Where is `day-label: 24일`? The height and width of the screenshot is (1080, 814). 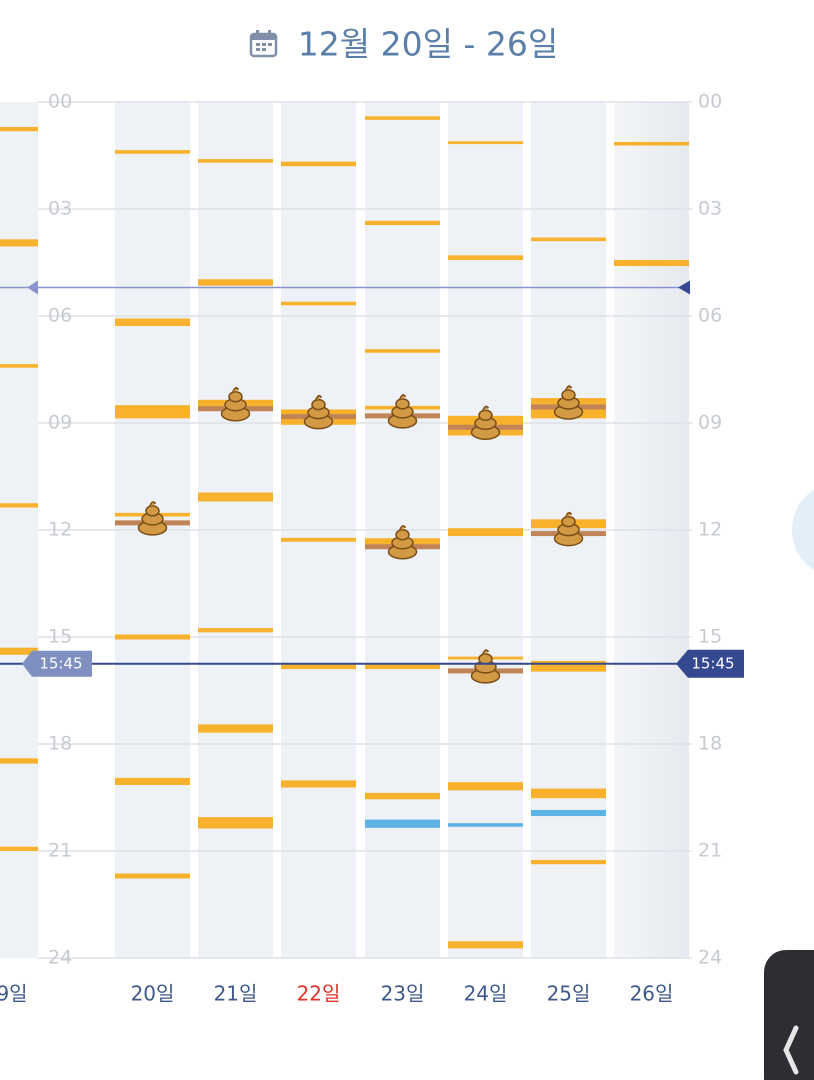
day-label: 24일 is located at coordinates (486, 994).